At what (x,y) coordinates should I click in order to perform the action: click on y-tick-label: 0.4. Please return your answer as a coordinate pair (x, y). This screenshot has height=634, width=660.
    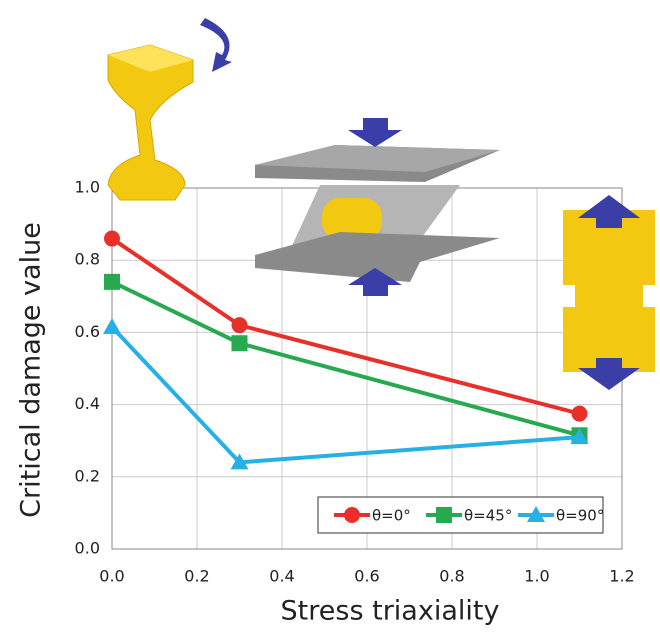
    Looking at the image, I should click on (87, 403).